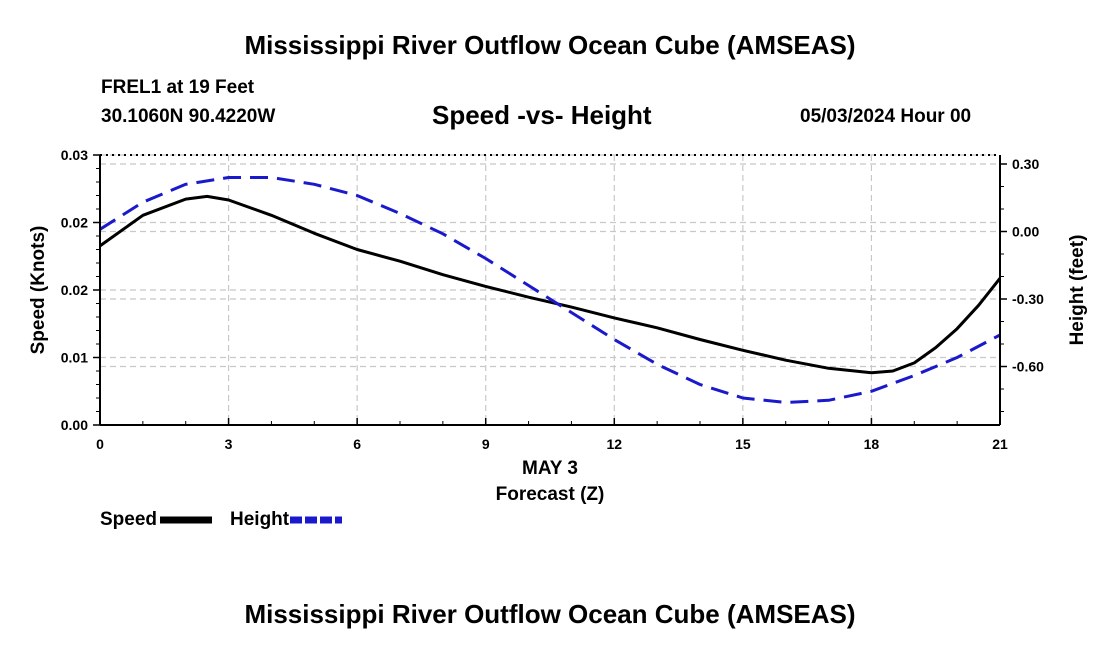 The height and width of the screenshot is (650, 1100). I want to click on forecast-run-time: 05/03/2024 Hour 00, so click(886, 116).